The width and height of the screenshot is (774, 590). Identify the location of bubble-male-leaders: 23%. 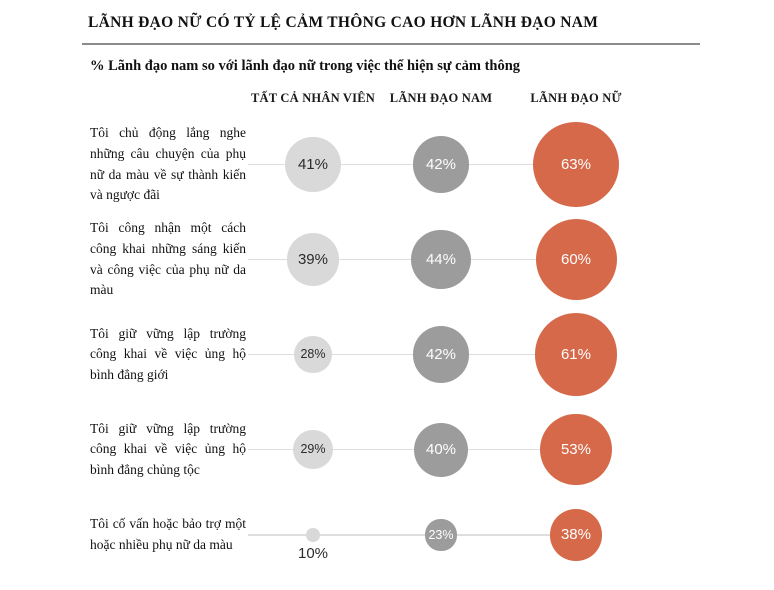
(441, 535).